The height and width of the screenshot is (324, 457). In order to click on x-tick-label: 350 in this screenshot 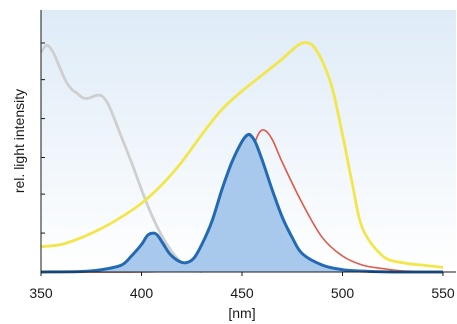, I will do `click(41, 293)`.